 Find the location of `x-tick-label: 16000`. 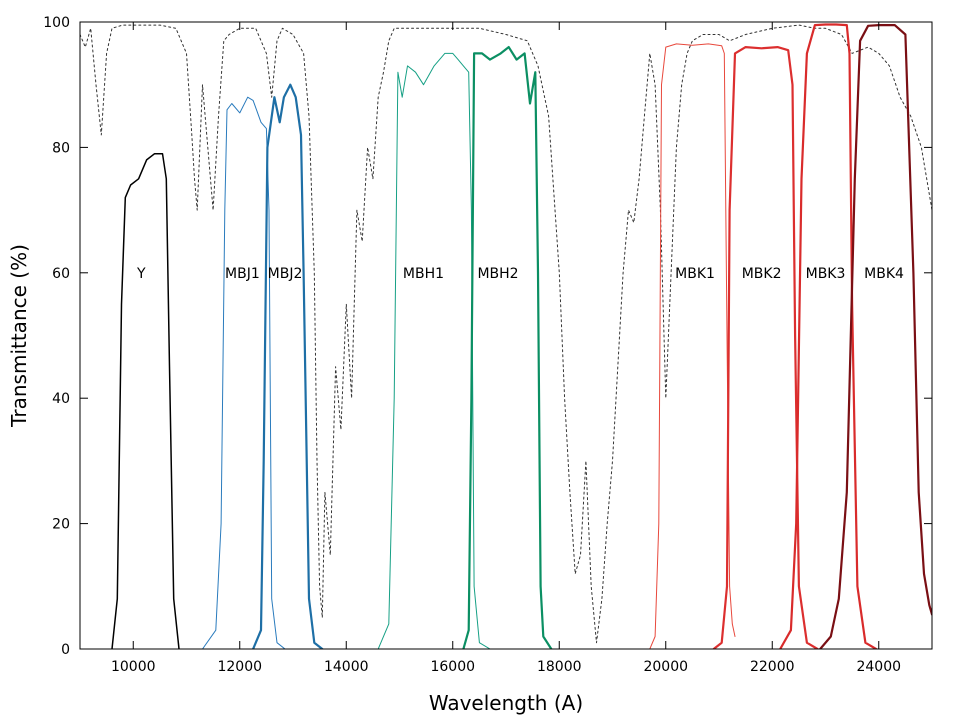

x-tick-label: 16000 is located at coordinates (452, 667).